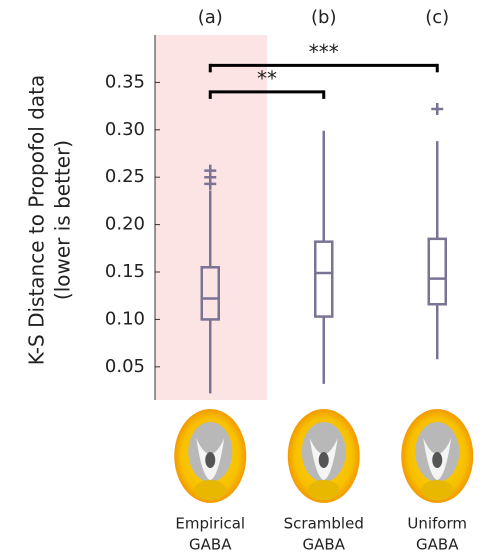 The height and width of the screenshot is (555, 487). Describe the element at coordinates (437, 17) in the screenshot. I see `group-label: (c)` at that location.